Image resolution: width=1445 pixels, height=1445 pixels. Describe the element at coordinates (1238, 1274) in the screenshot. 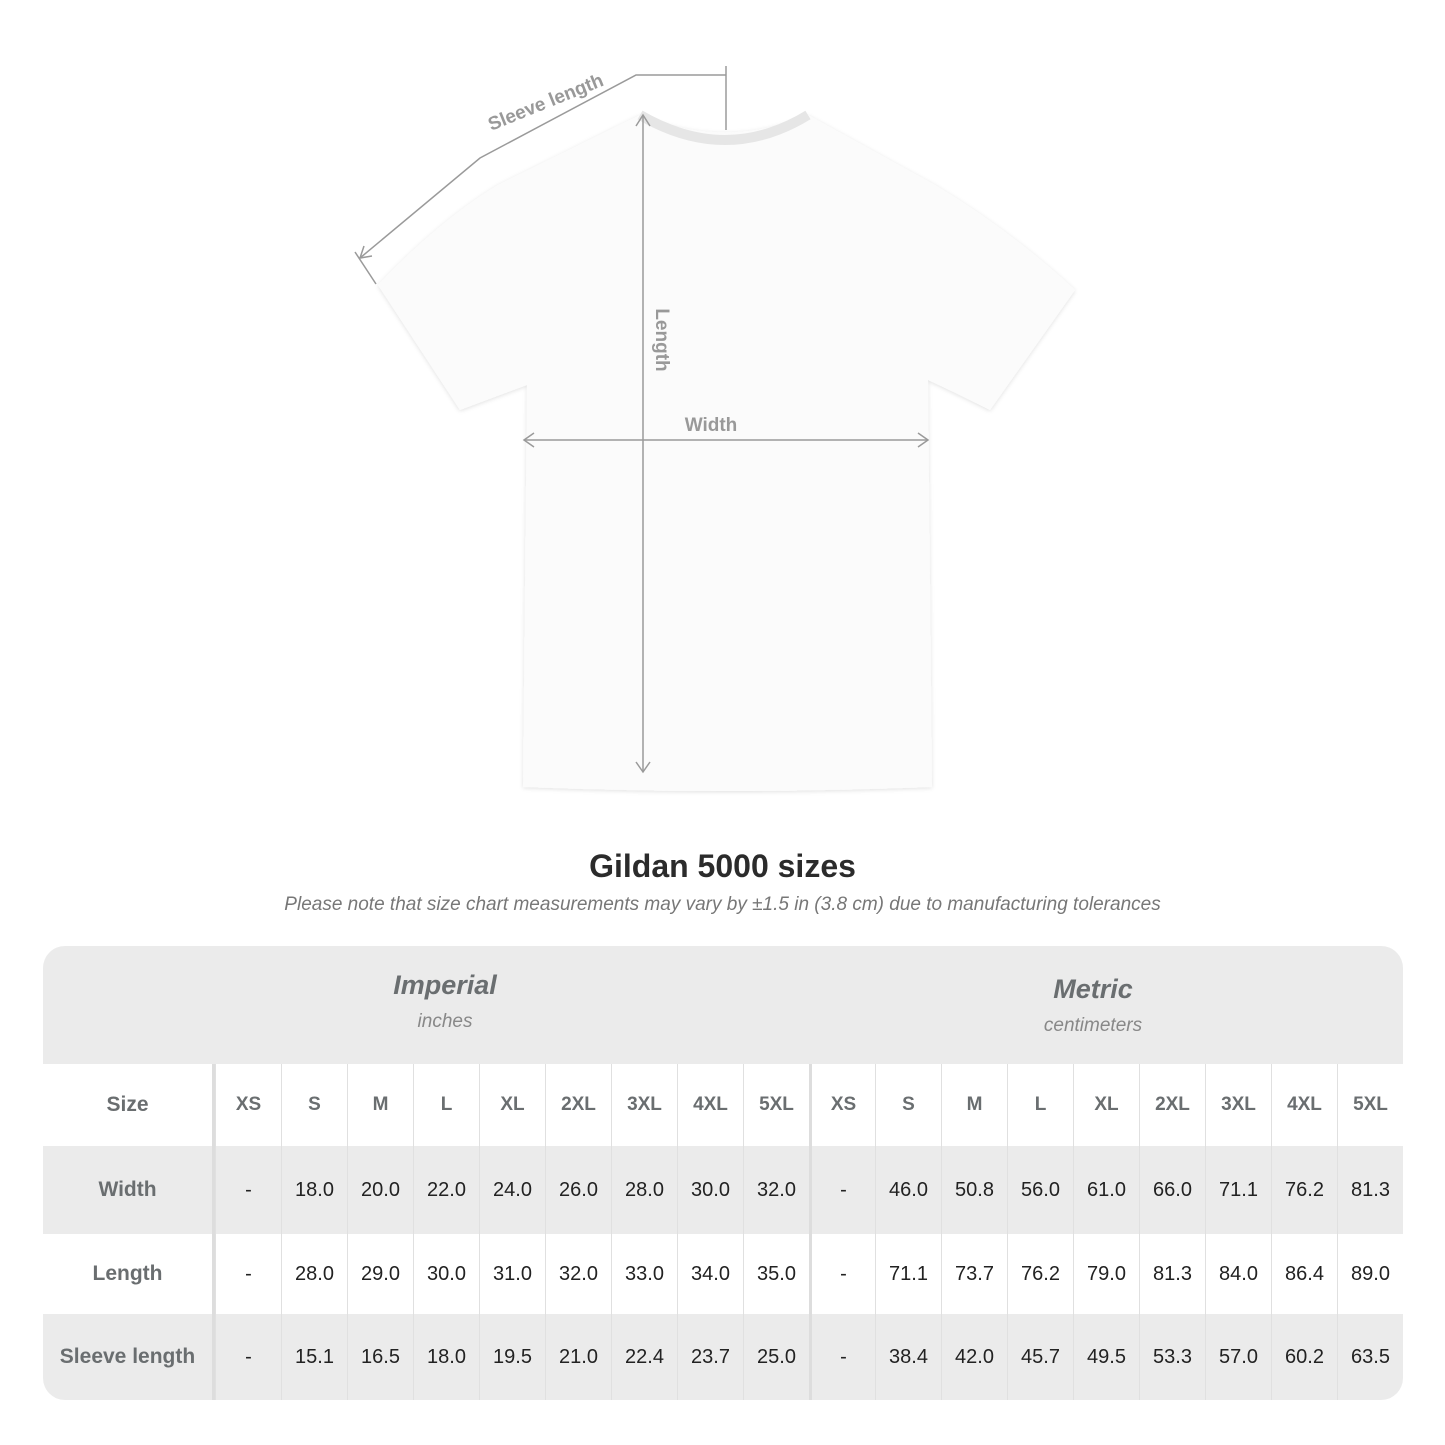

I see `table-cell: 84.0` at that location.